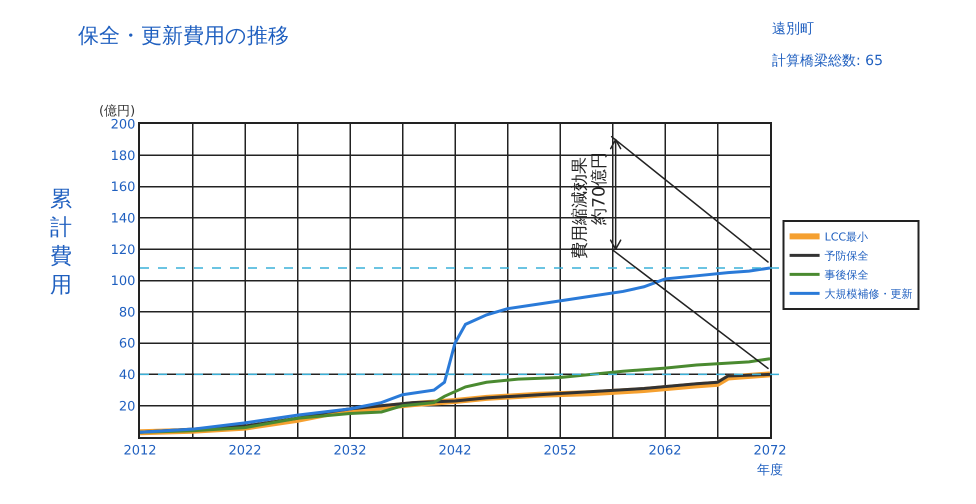 The height and width of the screenshot is (504, 976). Describe the element at coordinates (123, 125) in the screenshot. I see `y-tick-label: 200` at that location.